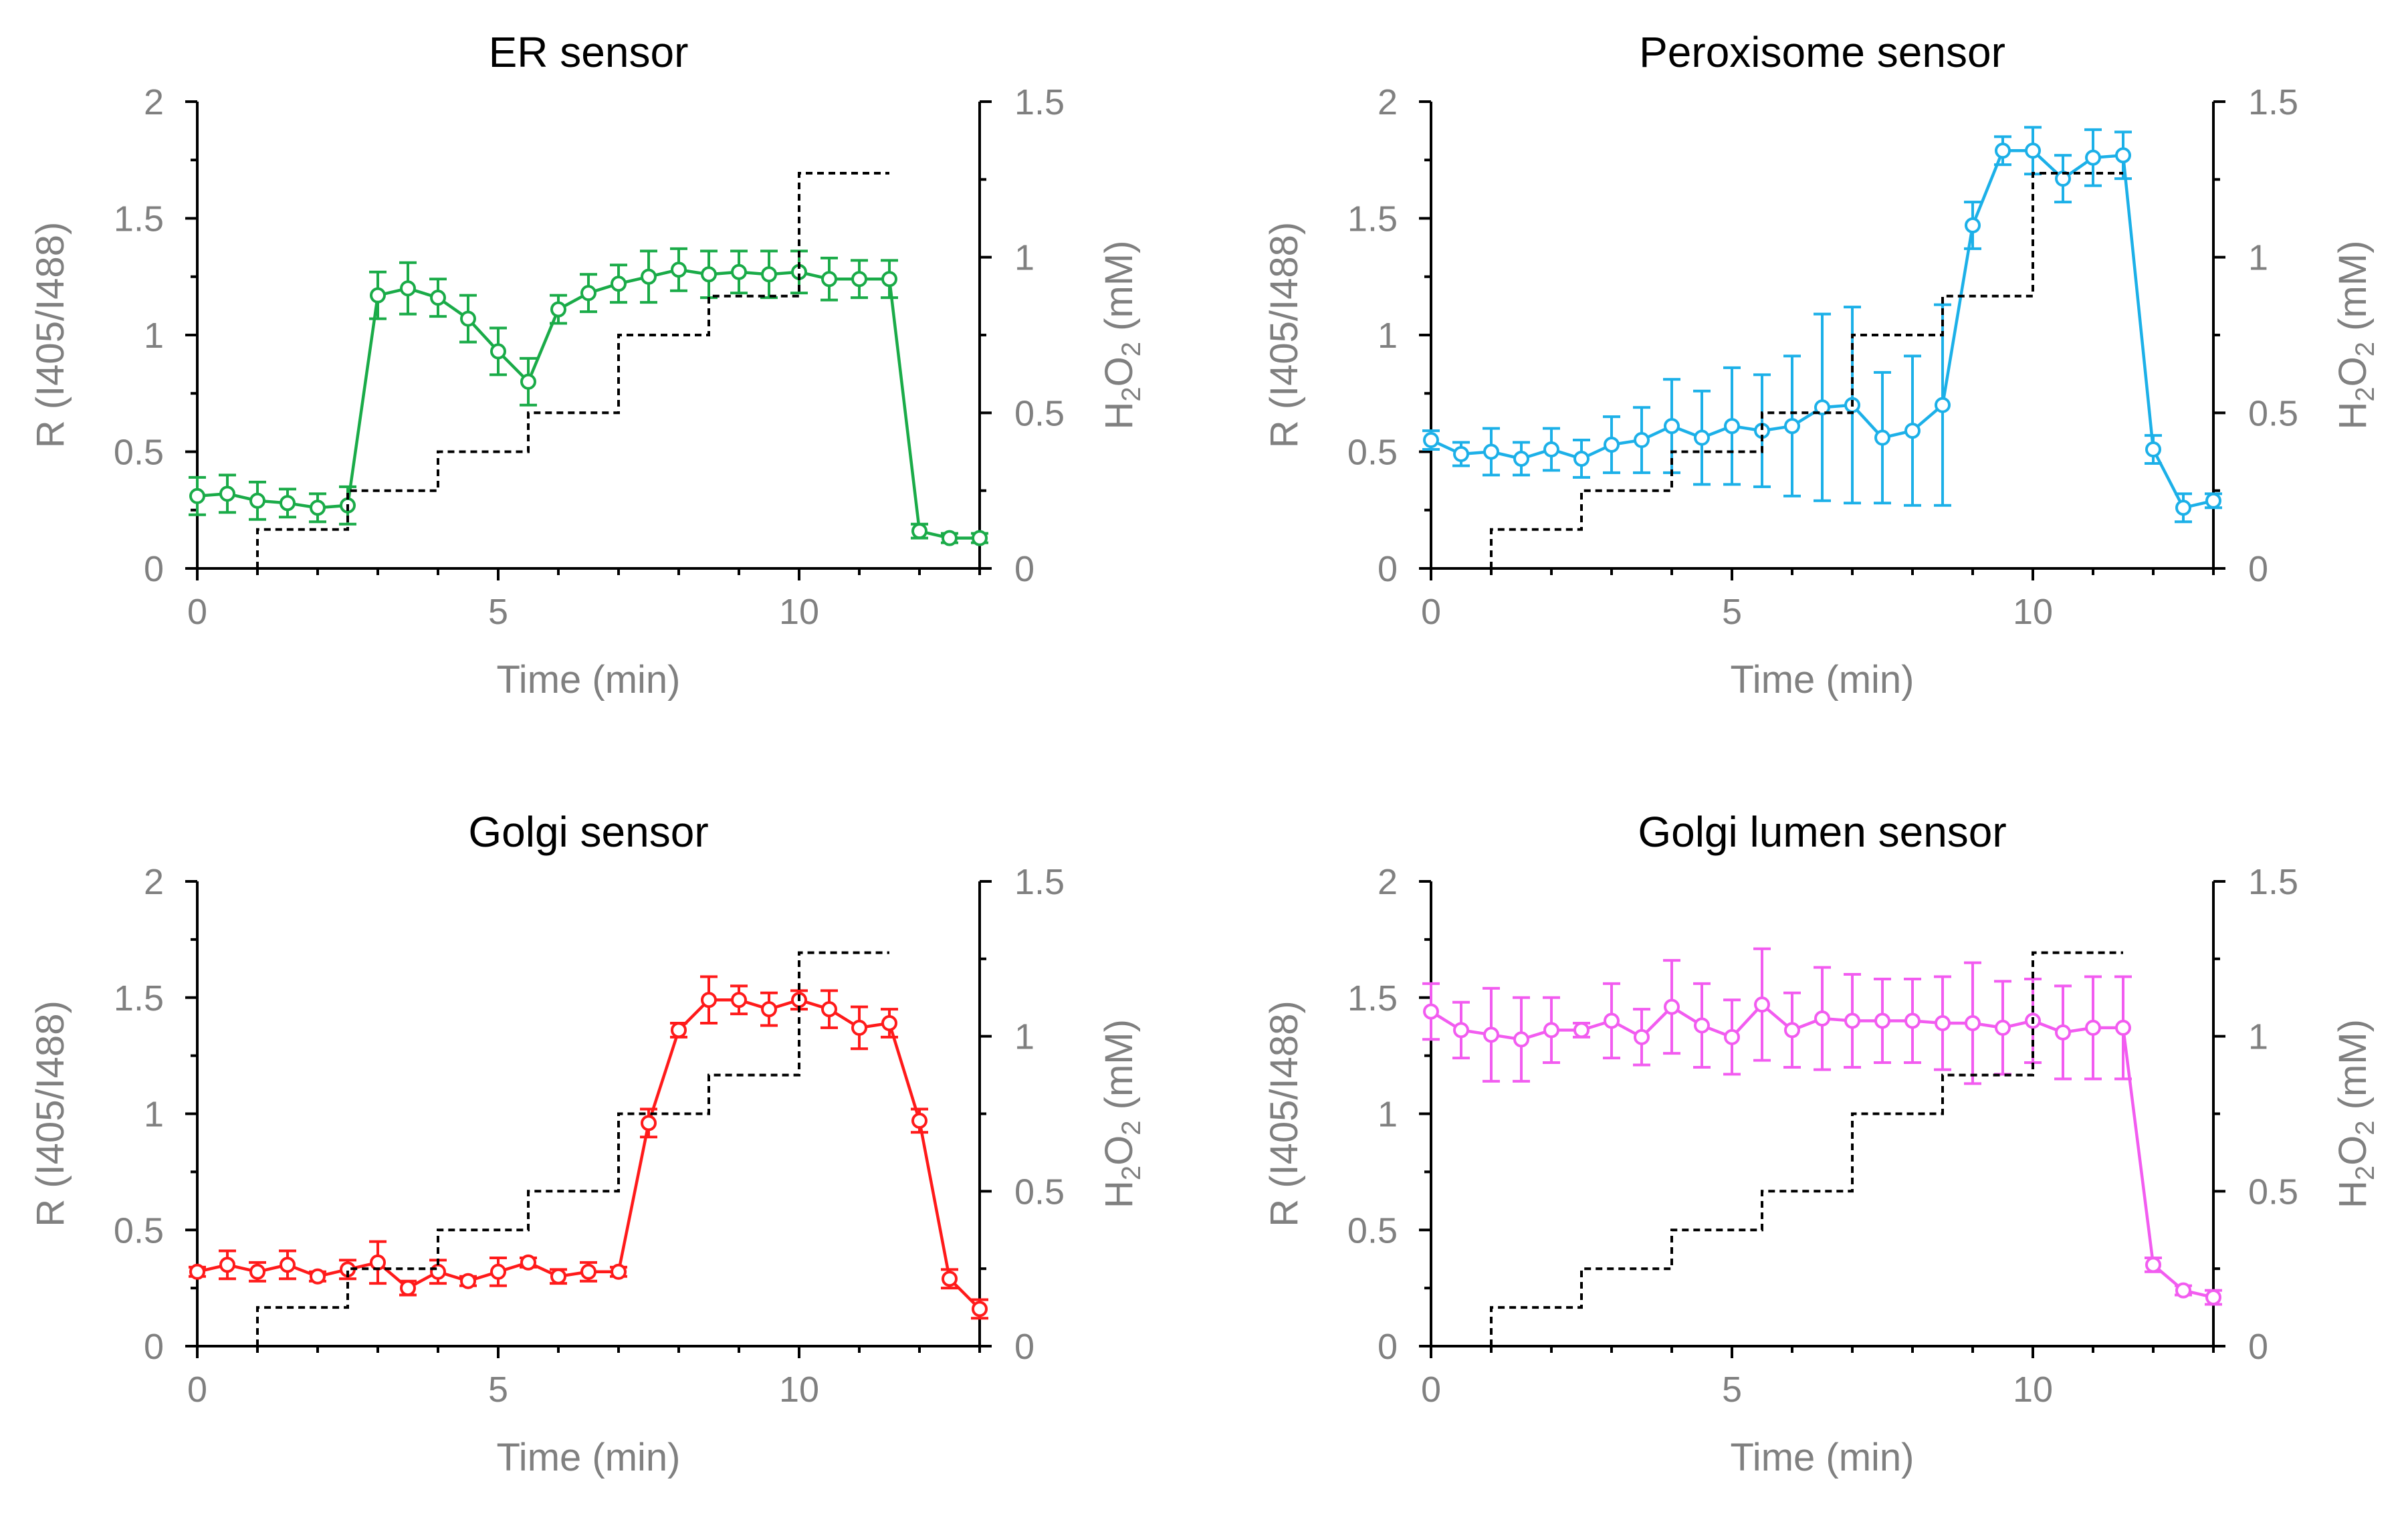 The image size is (2408, 1514). I want to click on x-tick-label: 5, so click(498, 612).